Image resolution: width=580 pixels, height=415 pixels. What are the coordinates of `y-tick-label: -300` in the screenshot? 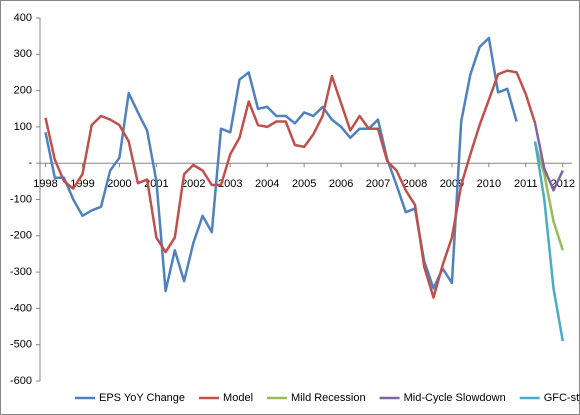 It's located at (21, 272).